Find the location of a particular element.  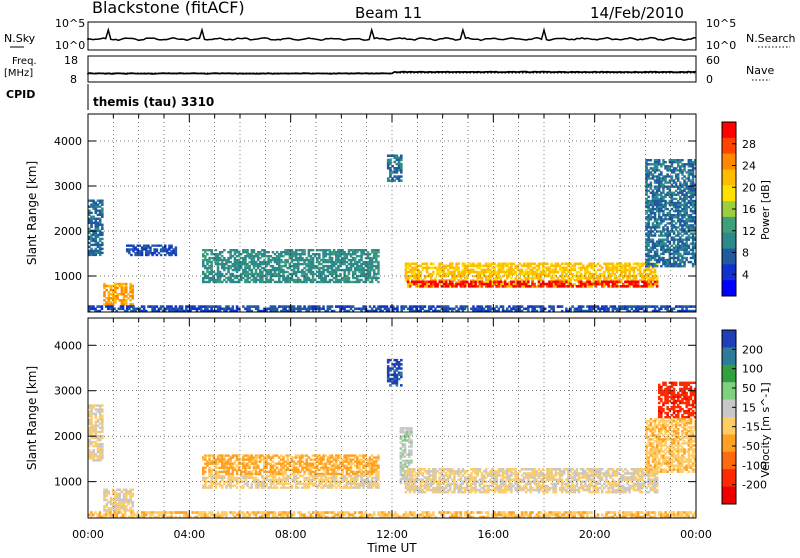

title: Blackstone (fitACF) is located at coordinates (168, 8).